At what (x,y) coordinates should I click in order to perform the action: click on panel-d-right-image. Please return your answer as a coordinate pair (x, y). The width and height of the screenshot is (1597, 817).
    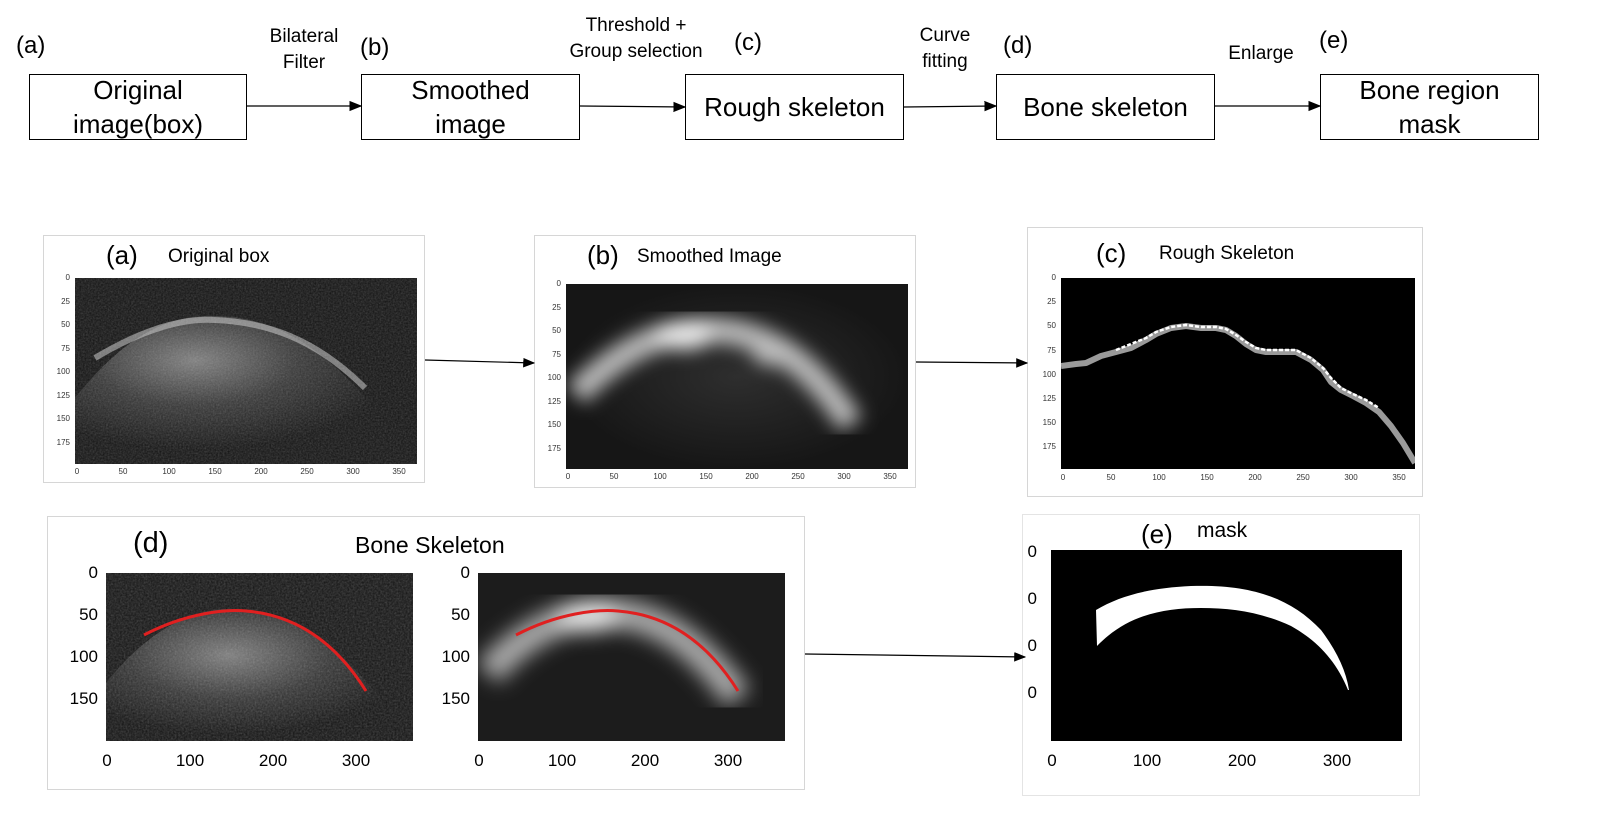
    Looking at the image, I should click on (631, 657).